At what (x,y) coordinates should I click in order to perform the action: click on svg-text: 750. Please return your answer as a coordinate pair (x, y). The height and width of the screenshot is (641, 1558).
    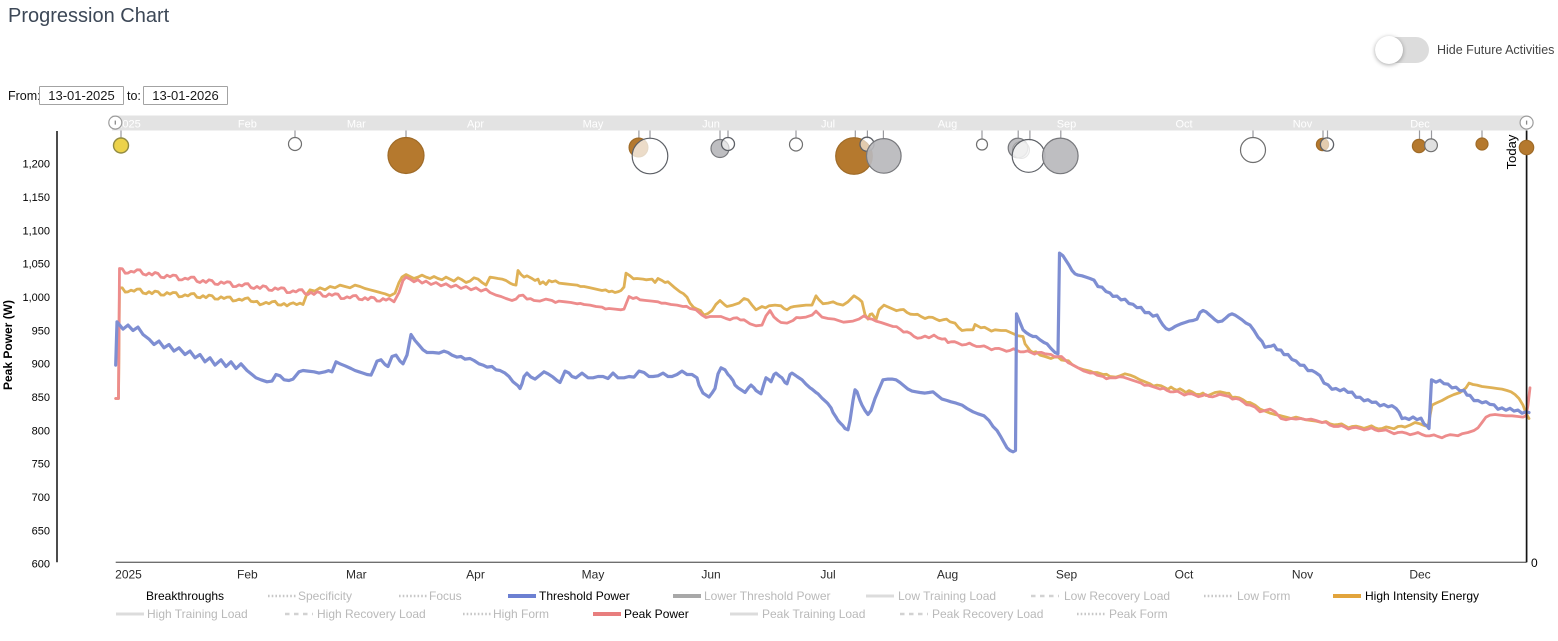
    Looking at the image, I should click on (41, 465).